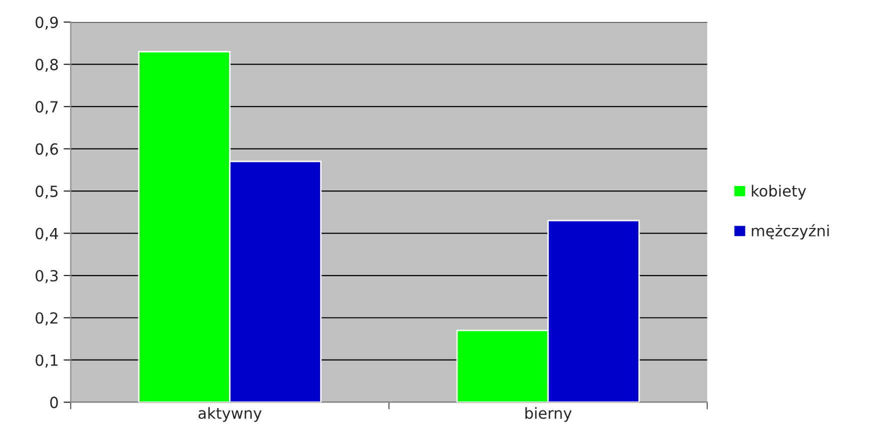 The height and width of the screenshot is (442, 884). What do you see at coordinates (47, 65) in the screenshot?
I see `y-tick-label: 0,8` at bounding box center [47, 65].